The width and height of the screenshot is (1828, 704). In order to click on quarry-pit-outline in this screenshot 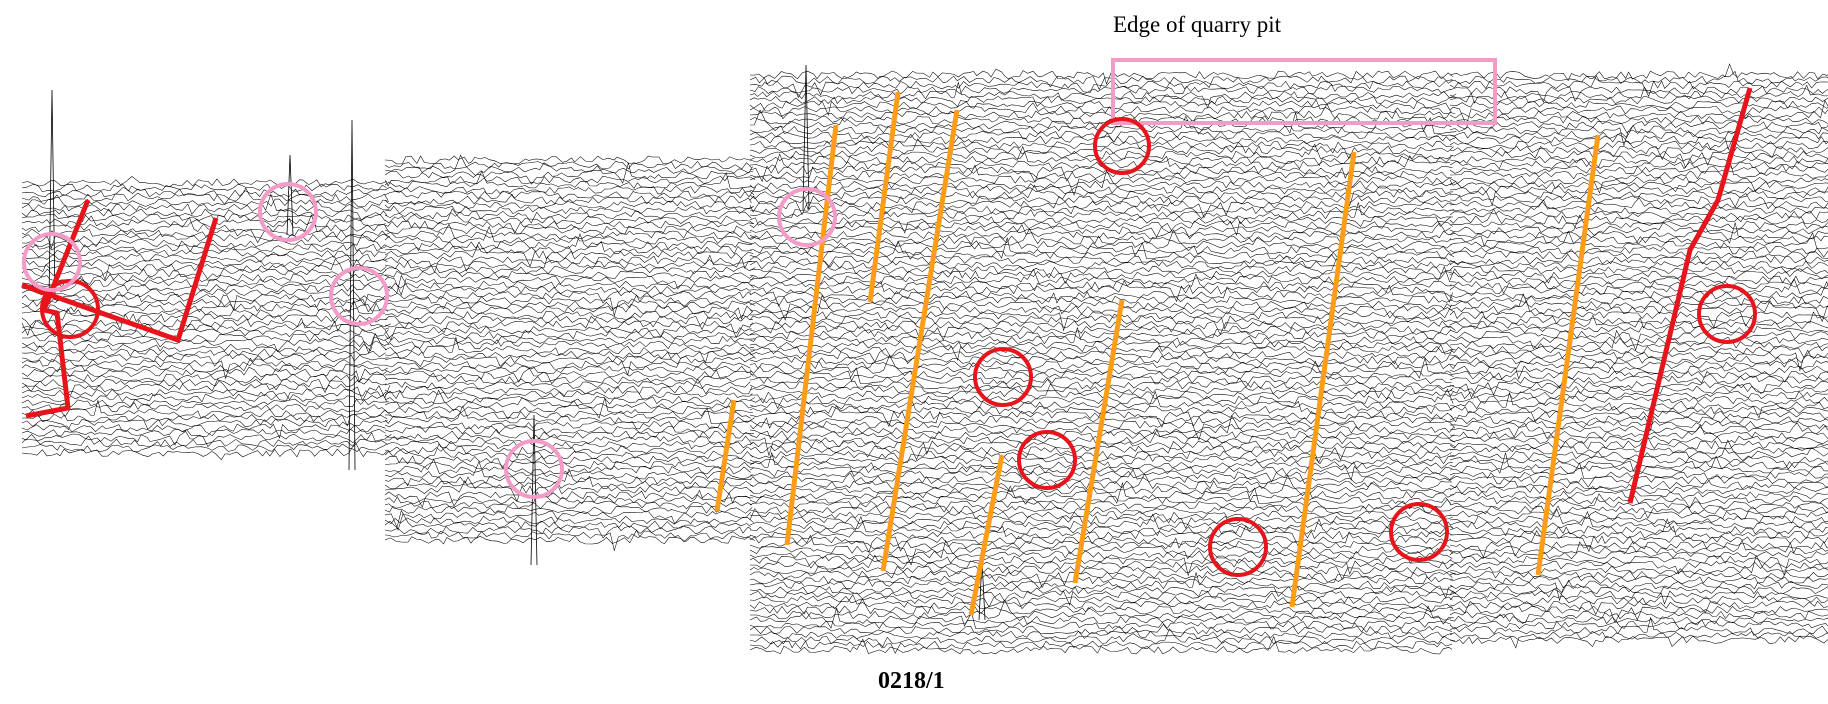, I will do `click(1304, 91)`.